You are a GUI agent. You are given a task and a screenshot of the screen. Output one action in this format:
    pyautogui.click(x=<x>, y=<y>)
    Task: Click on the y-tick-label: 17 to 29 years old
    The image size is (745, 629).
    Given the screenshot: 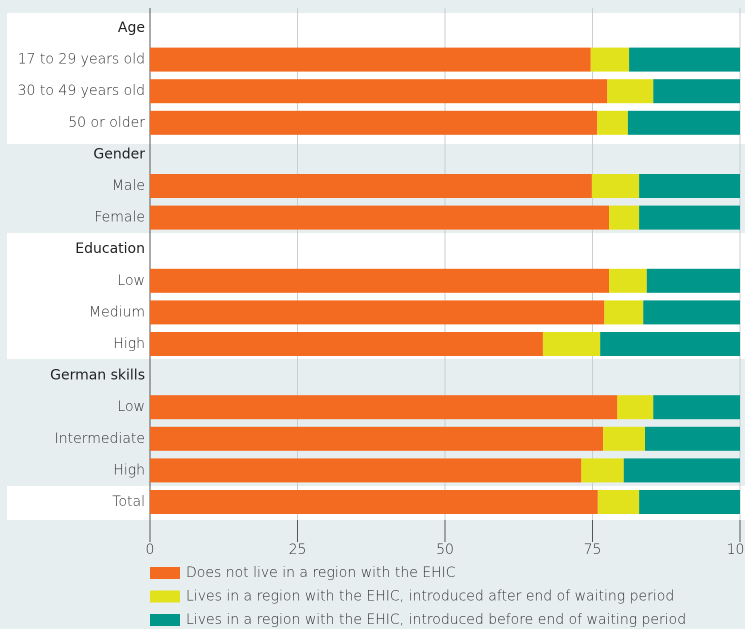 What is the action you would take?
    pyautogui.click(x=81, y=60)
    